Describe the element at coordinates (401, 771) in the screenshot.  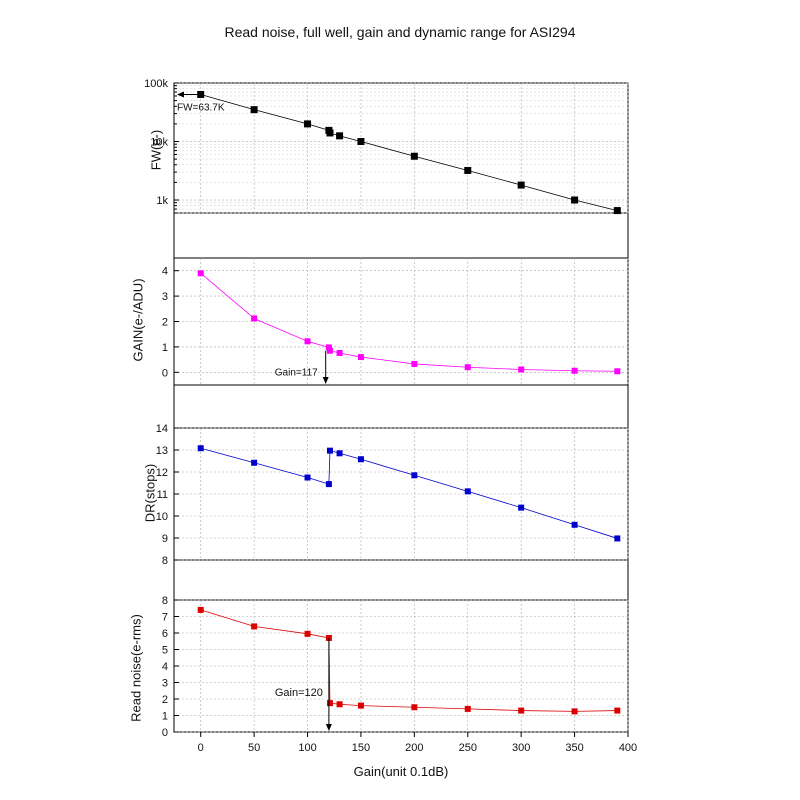
I see `x-axis-label: Gain(unit 0.1dB)` at that location.